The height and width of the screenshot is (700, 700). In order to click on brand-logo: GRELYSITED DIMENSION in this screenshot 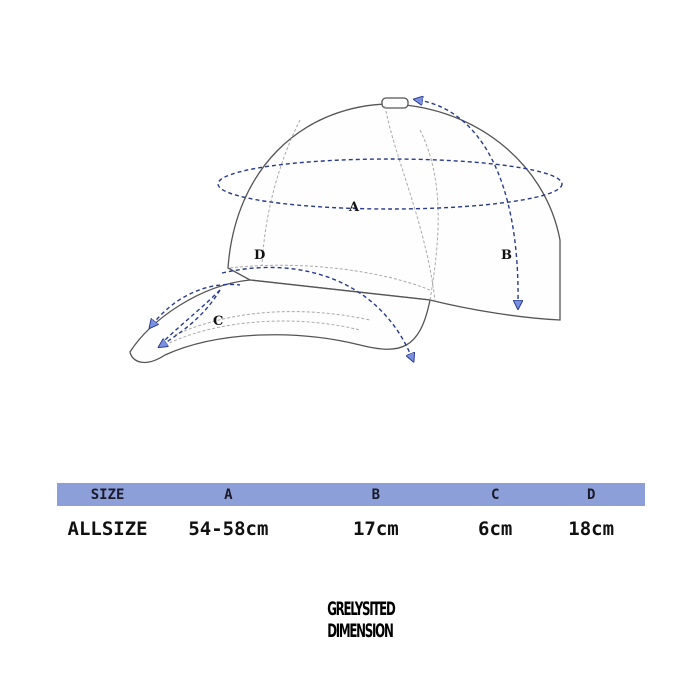, I will do `click(361, 620)`.